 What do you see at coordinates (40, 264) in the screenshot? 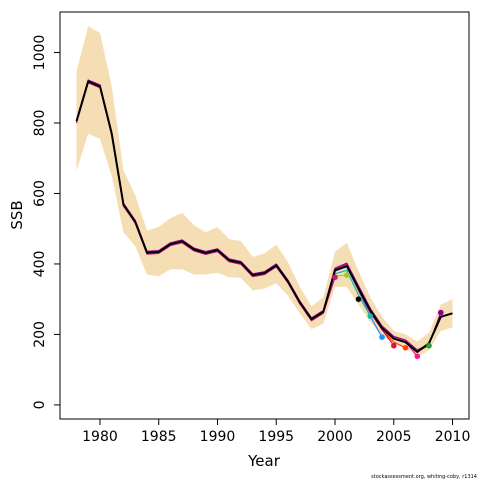
I see `y-tick-label: 400` at bounding box center [40, 264].